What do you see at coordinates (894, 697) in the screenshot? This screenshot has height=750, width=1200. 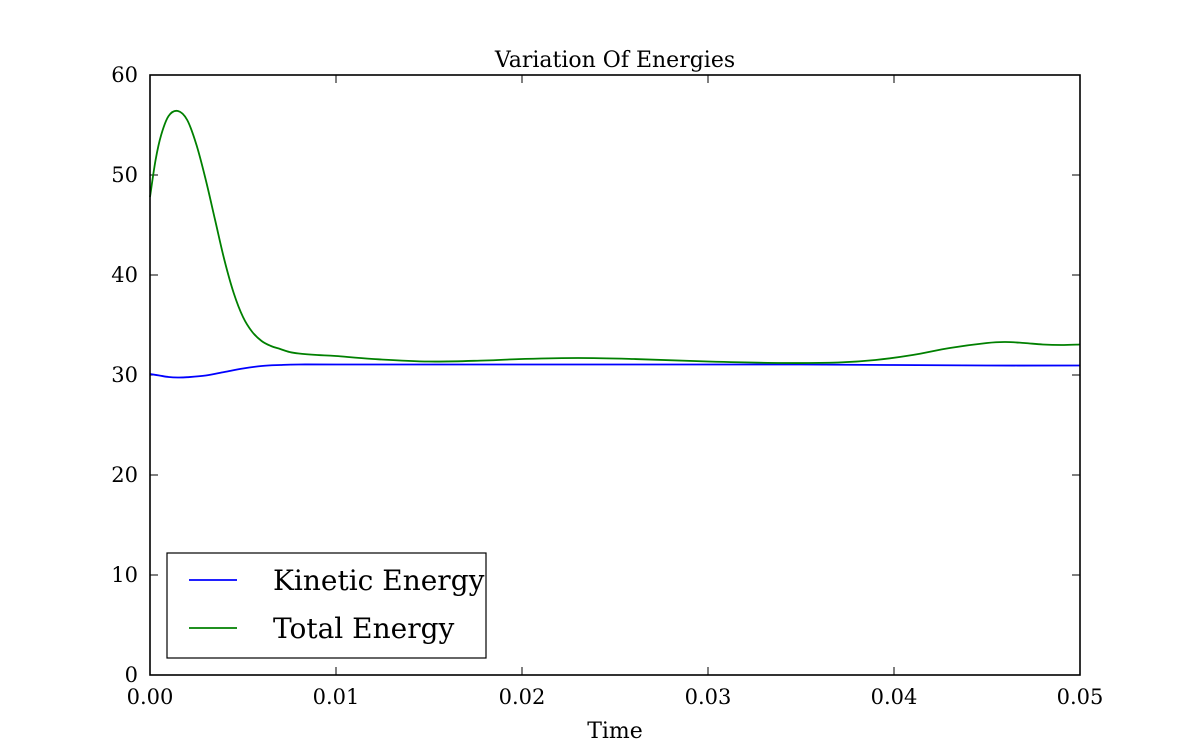 I see `x-tick-label: 0.04` at bounding box center [894, 697].